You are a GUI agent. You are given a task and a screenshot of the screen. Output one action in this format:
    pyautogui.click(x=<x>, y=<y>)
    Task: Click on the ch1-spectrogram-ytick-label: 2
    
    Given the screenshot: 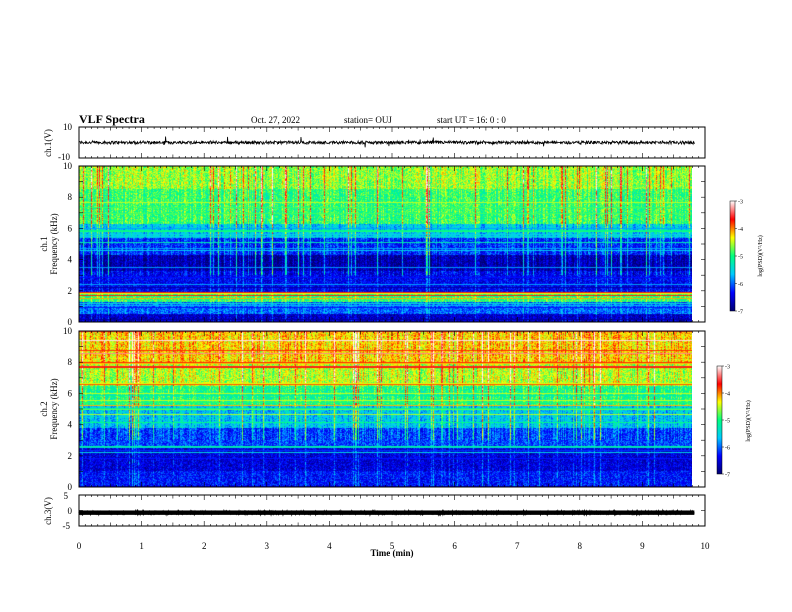 What is the action you would take?
    pyautogui.click(x=70, y=291)
    